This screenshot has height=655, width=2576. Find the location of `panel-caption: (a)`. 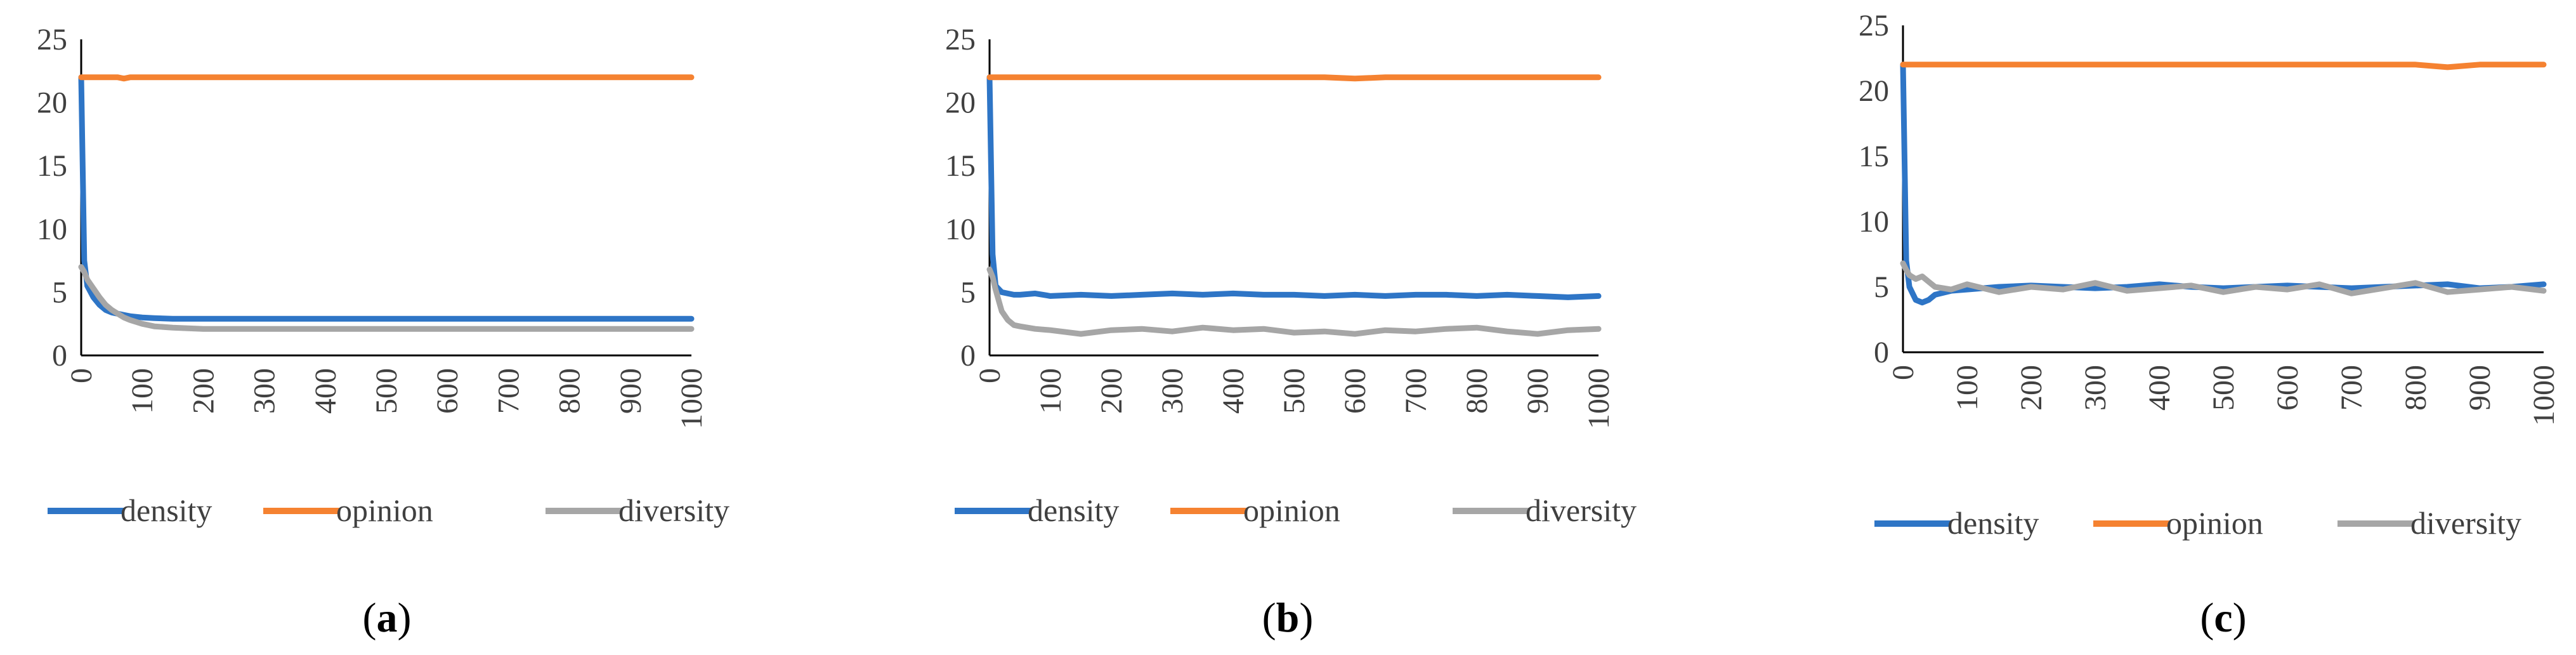

panel-caption: (a) is located at coordinates (387, 618).